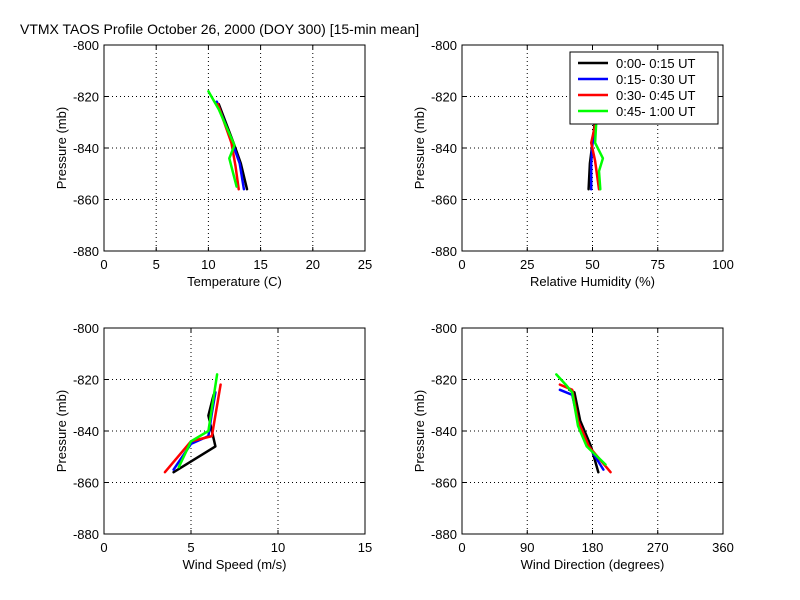 The image size is (800, 600). Describe the element at coordinates (656, 63) in the screenshot. I see `legend-label-1: 0:00- 0:15 UT` at that location.